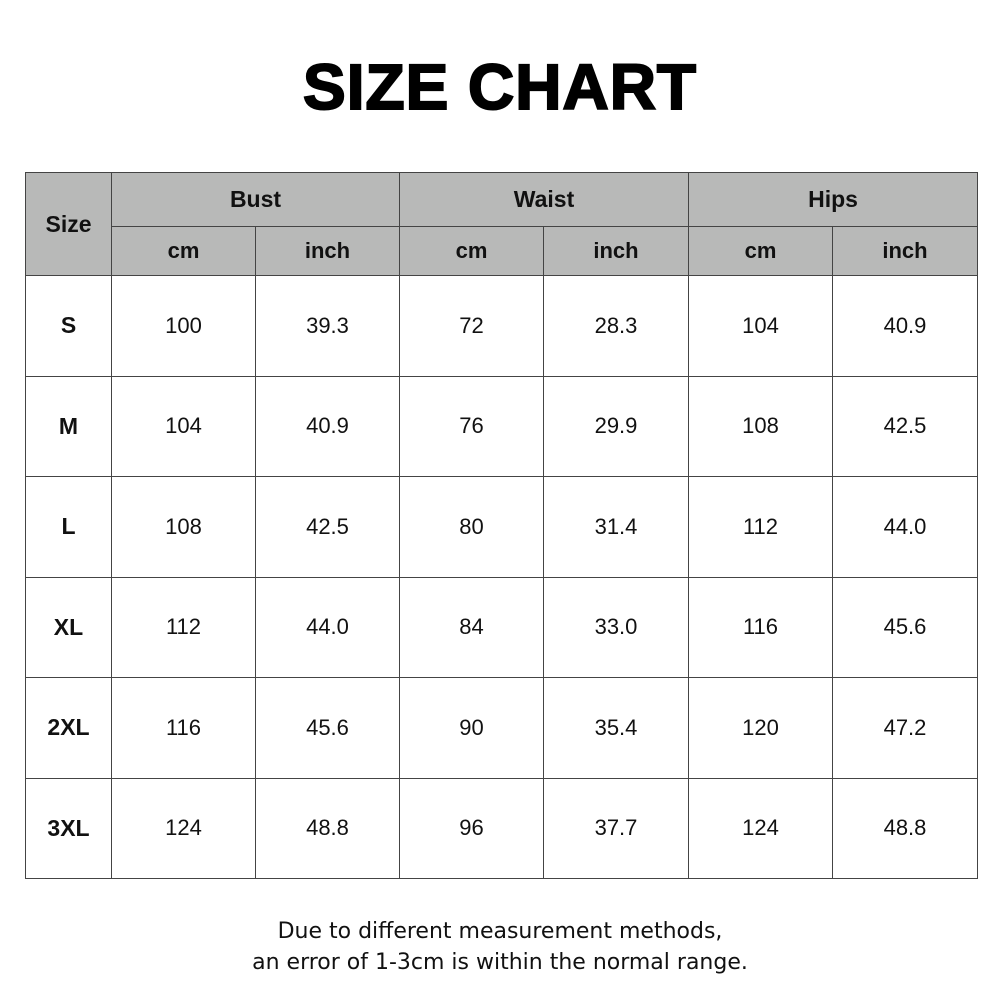  What do you see at coordinates (471, 326) in the screenshot?
I see `measurement-cell: 72` at bounding box center [471, 326].